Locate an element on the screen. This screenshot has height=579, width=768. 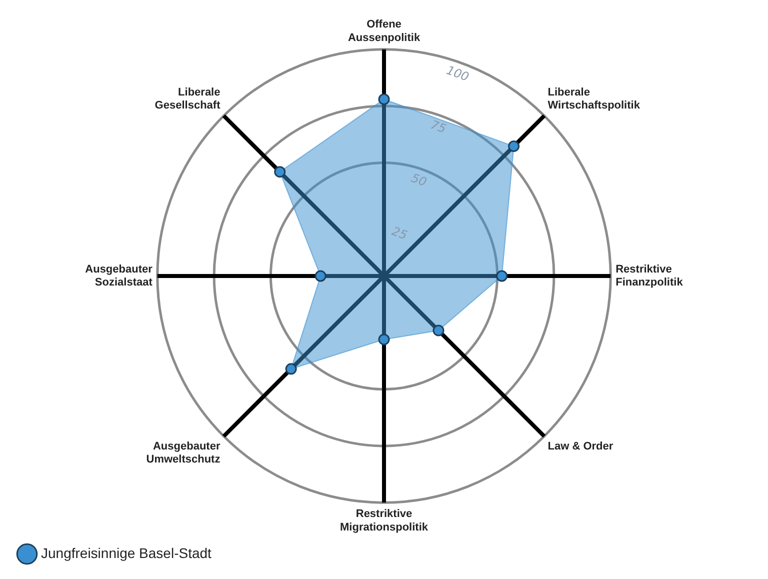
y-tick-label: 100 is located at coordinates (458, 73).